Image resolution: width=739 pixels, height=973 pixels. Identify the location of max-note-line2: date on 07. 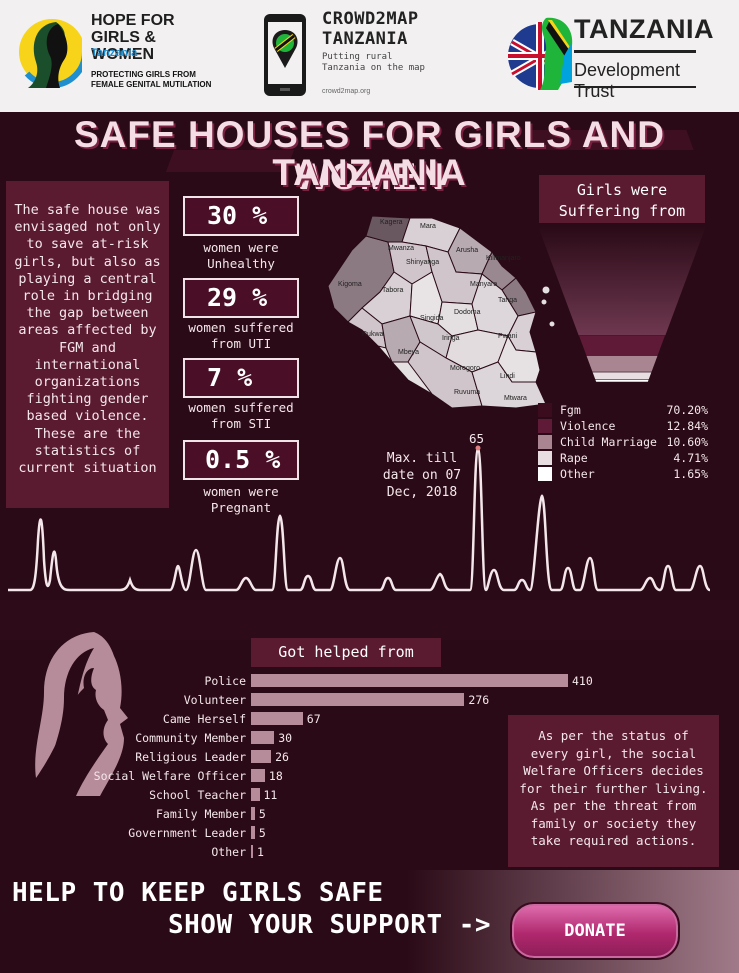
(422, 475).